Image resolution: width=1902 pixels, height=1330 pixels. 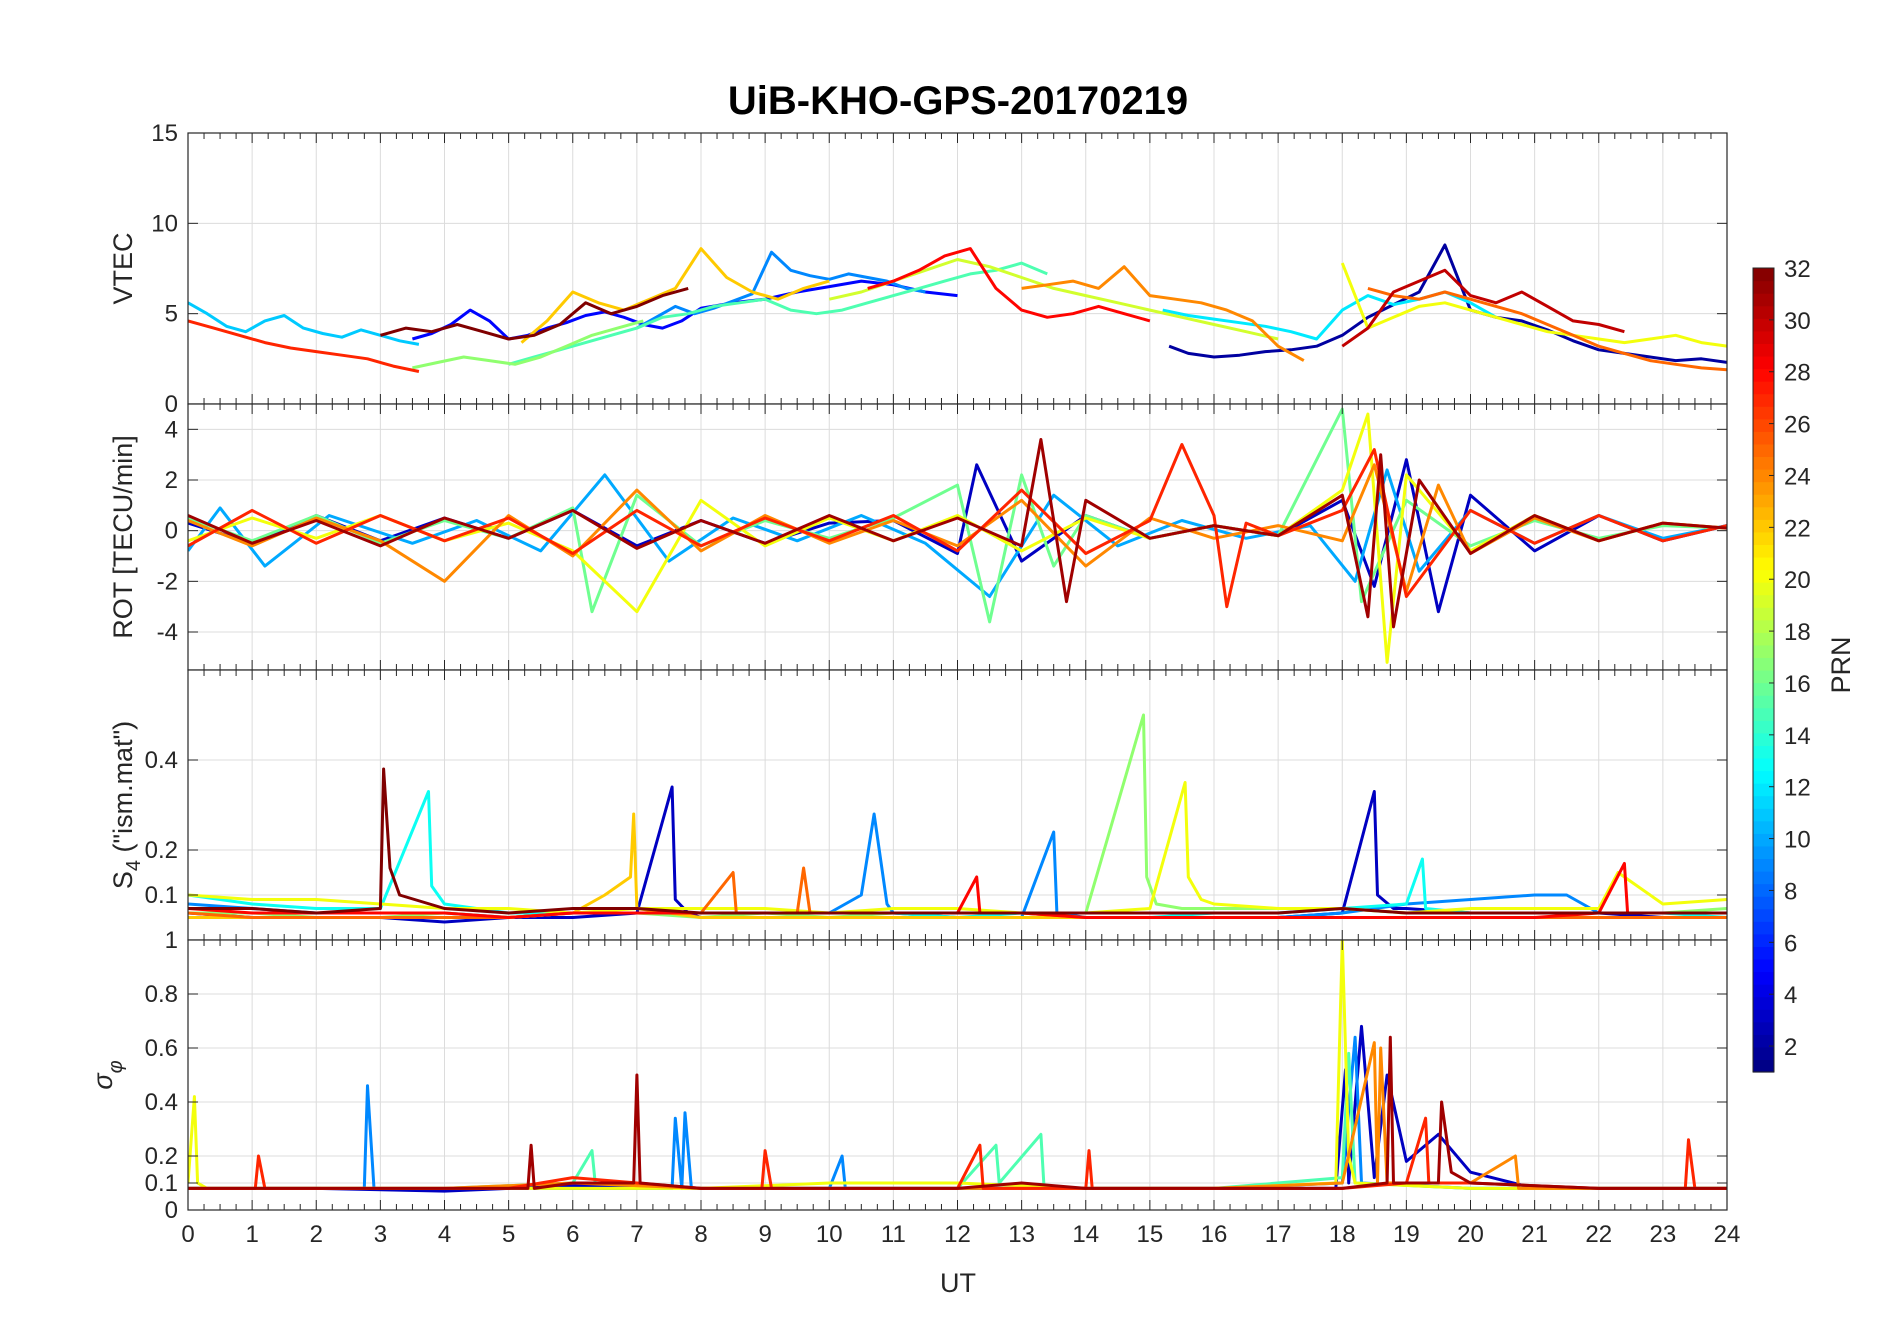 I want to click on colorbar-tick-label: 14, so click(x=1797, y=736).